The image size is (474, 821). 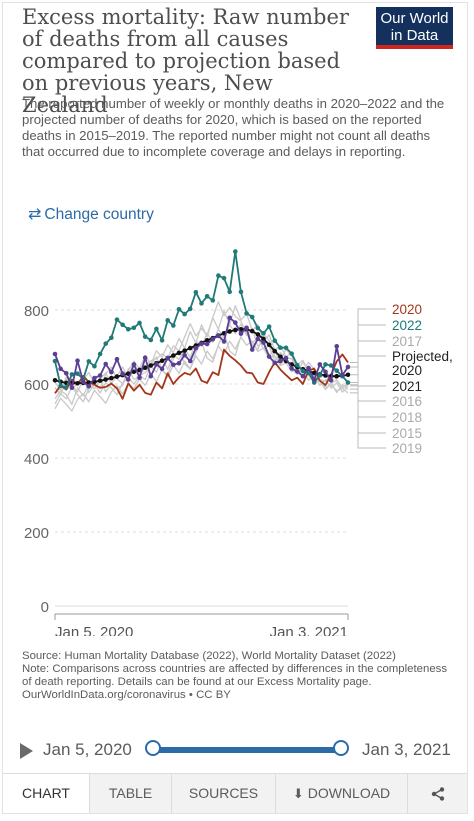 What do you see at coordinates (126, 695) in the screenshot?
I see `license-text: OurWorldInData.org/coronavirus • CC BY` at bounding box center [126, 695].